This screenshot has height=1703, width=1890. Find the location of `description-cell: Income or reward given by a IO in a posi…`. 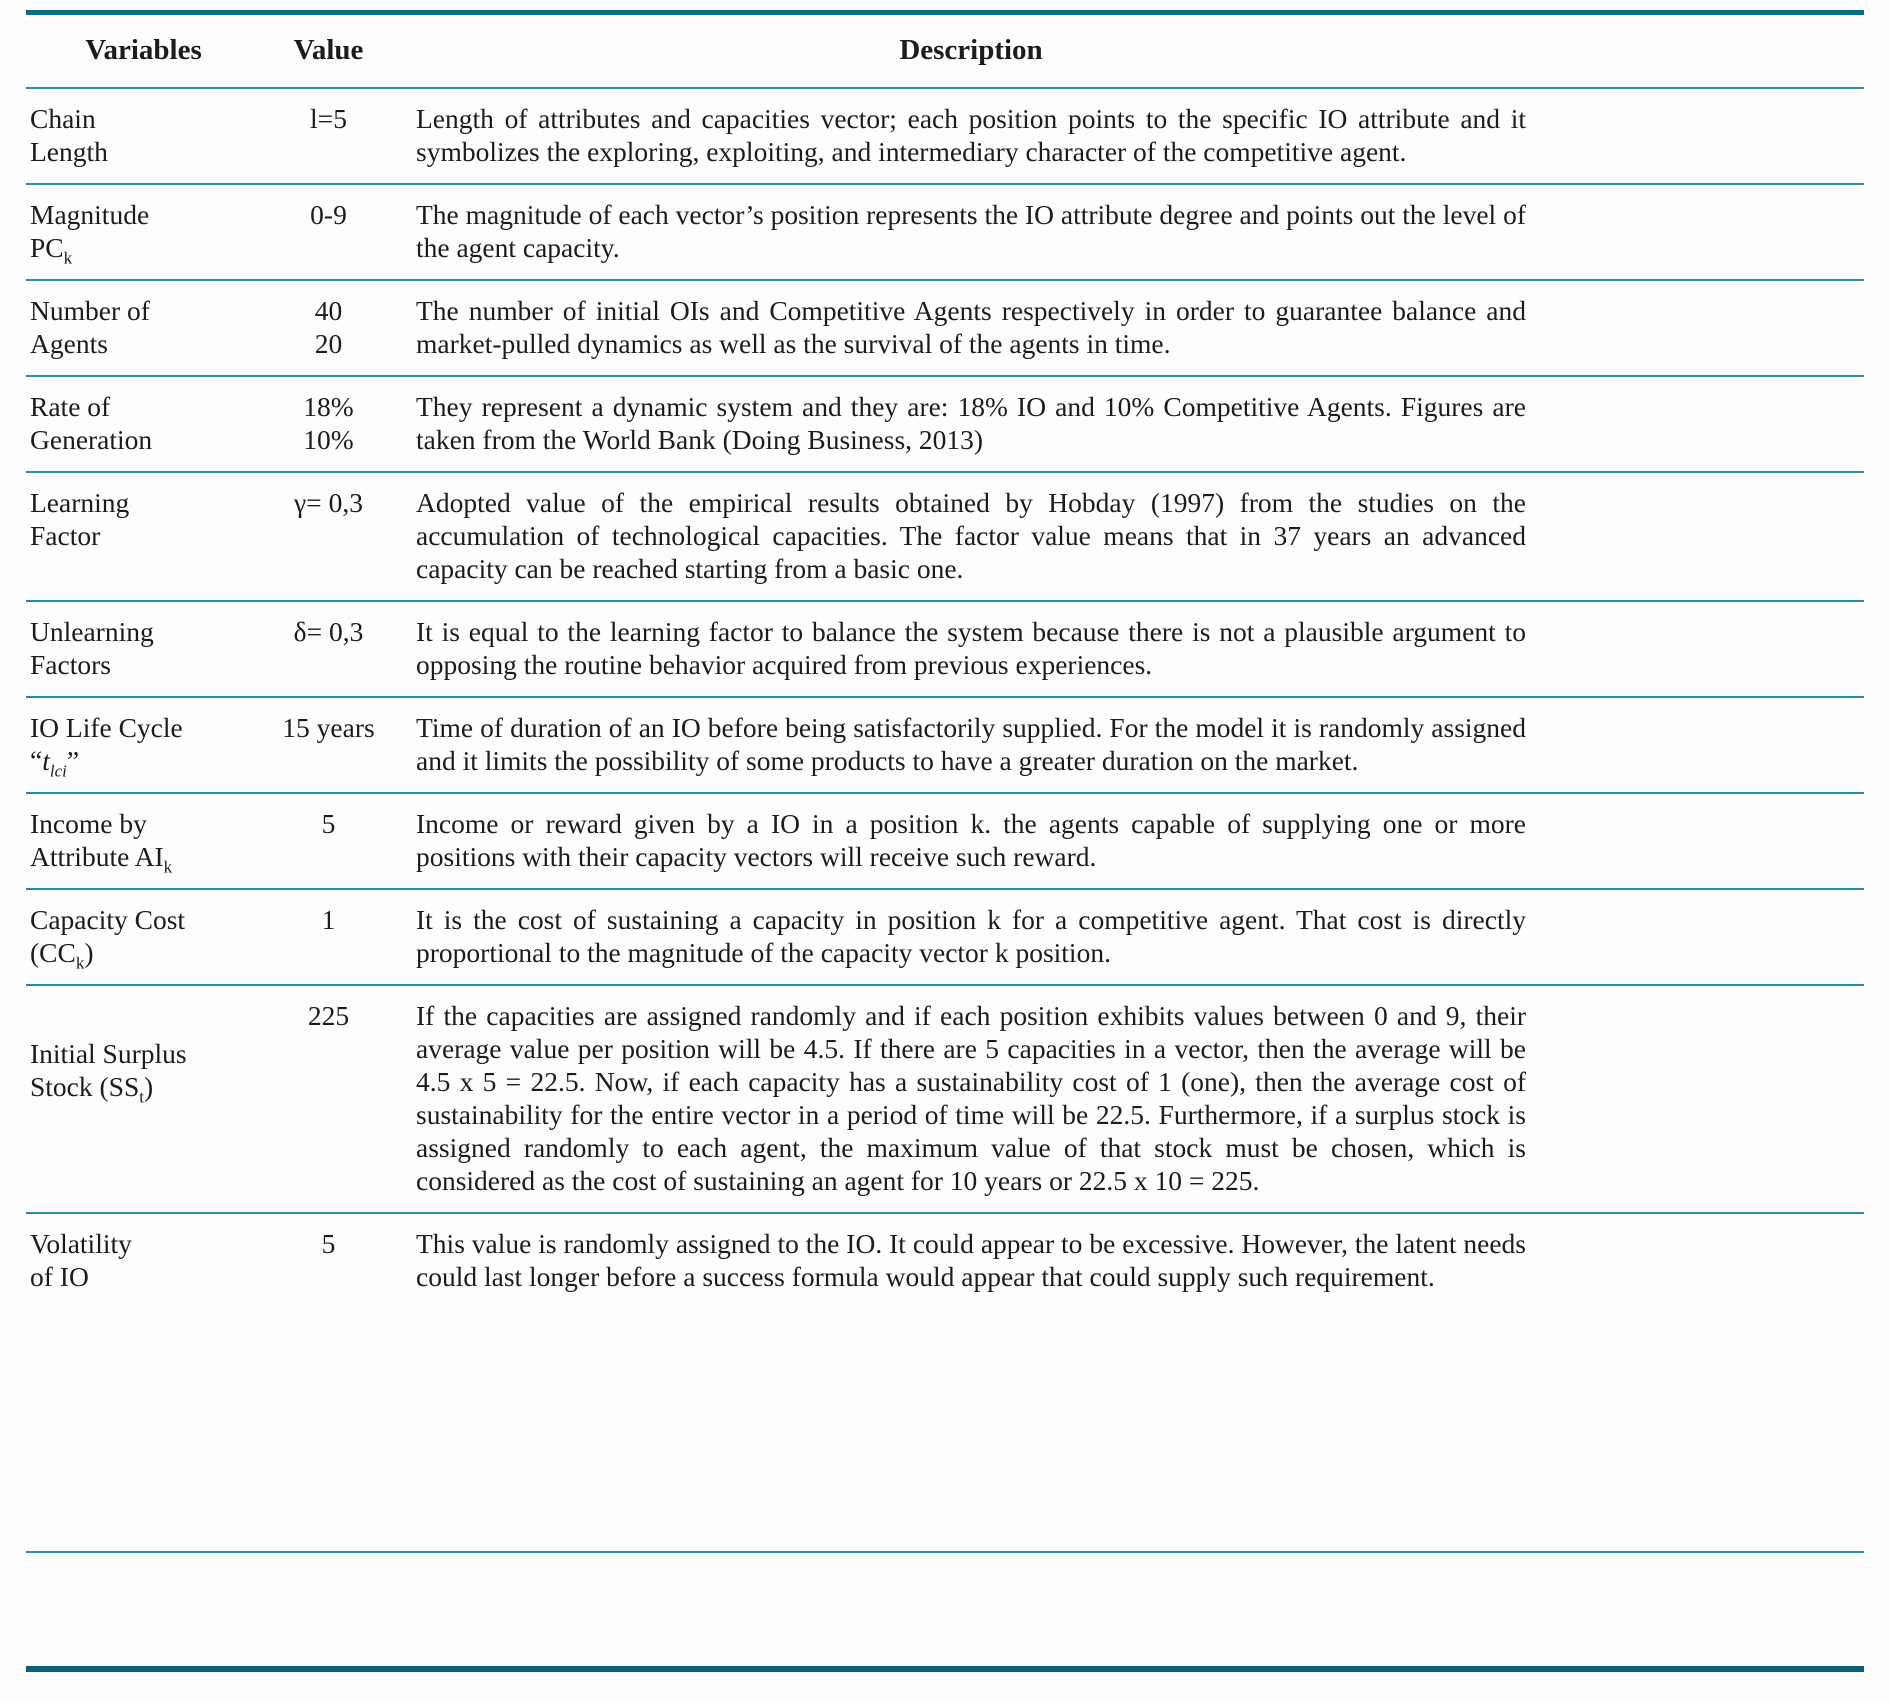

description-cell: Income or reward given by a IO in a posi… is located at coordinates (971, 840).